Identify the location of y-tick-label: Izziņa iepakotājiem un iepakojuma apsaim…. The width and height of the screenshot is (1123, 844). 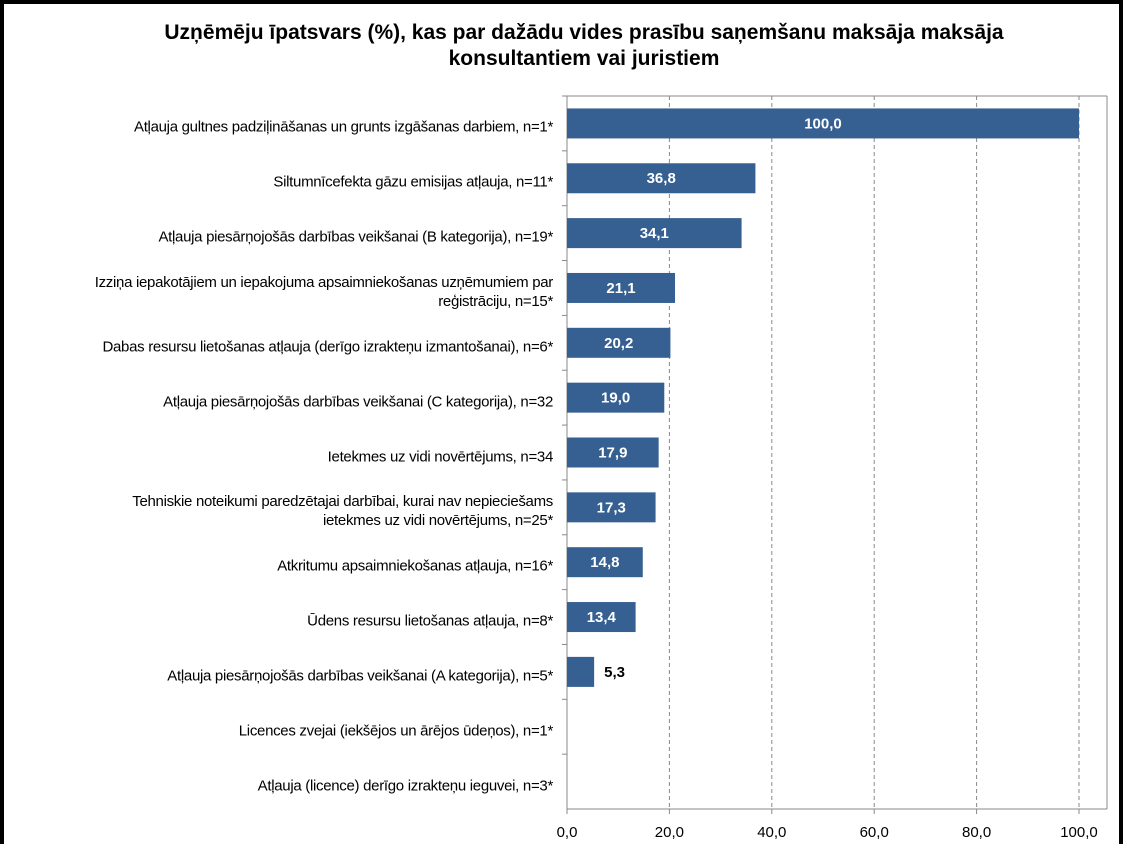
(324, 291).